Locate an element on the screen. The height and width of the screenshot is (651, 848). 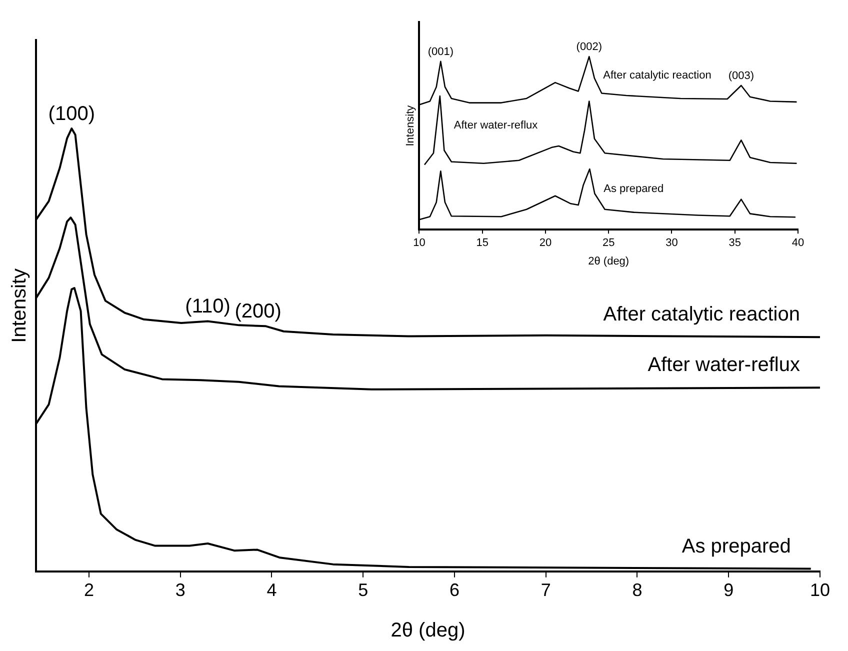
x-tick-label: 40 is located at coordinates (798, 243).